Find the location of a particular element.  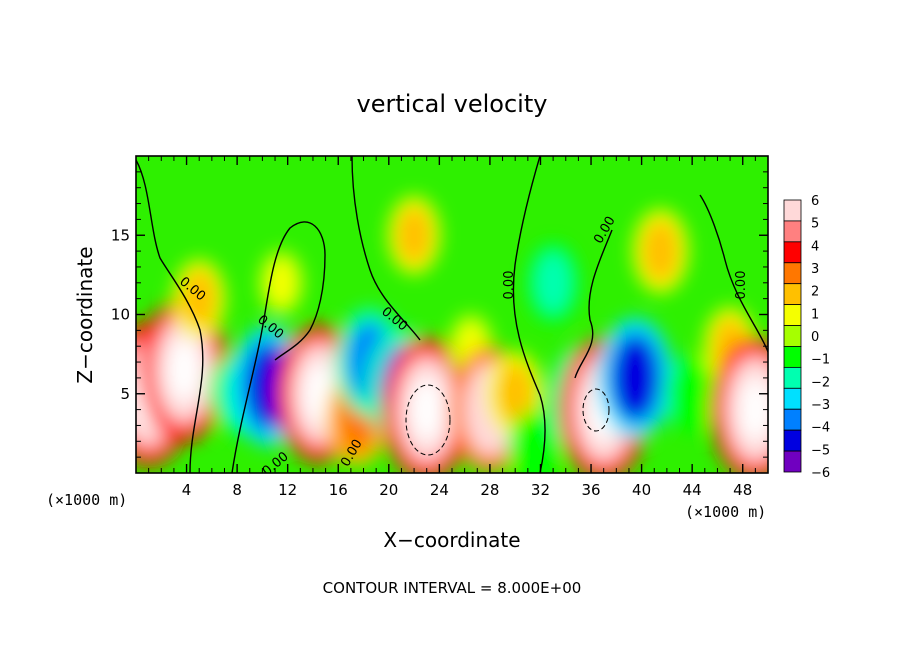

colorbar-label: 2 is located at coordinates (815, 292).